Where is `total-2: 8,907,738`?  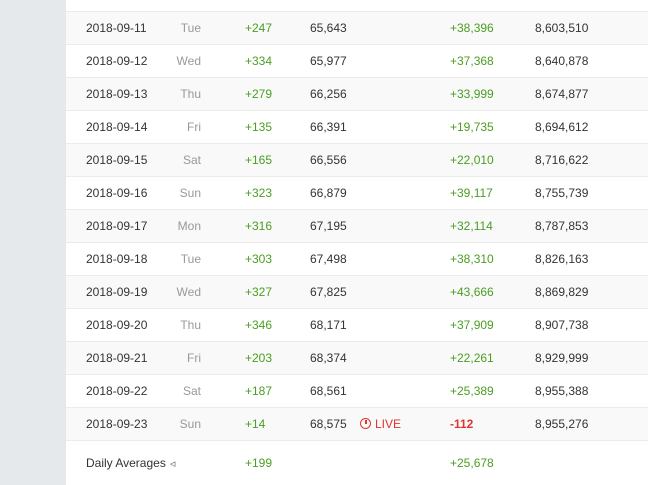
total-2: 8,907,738 is located at coordinates (562, 325).